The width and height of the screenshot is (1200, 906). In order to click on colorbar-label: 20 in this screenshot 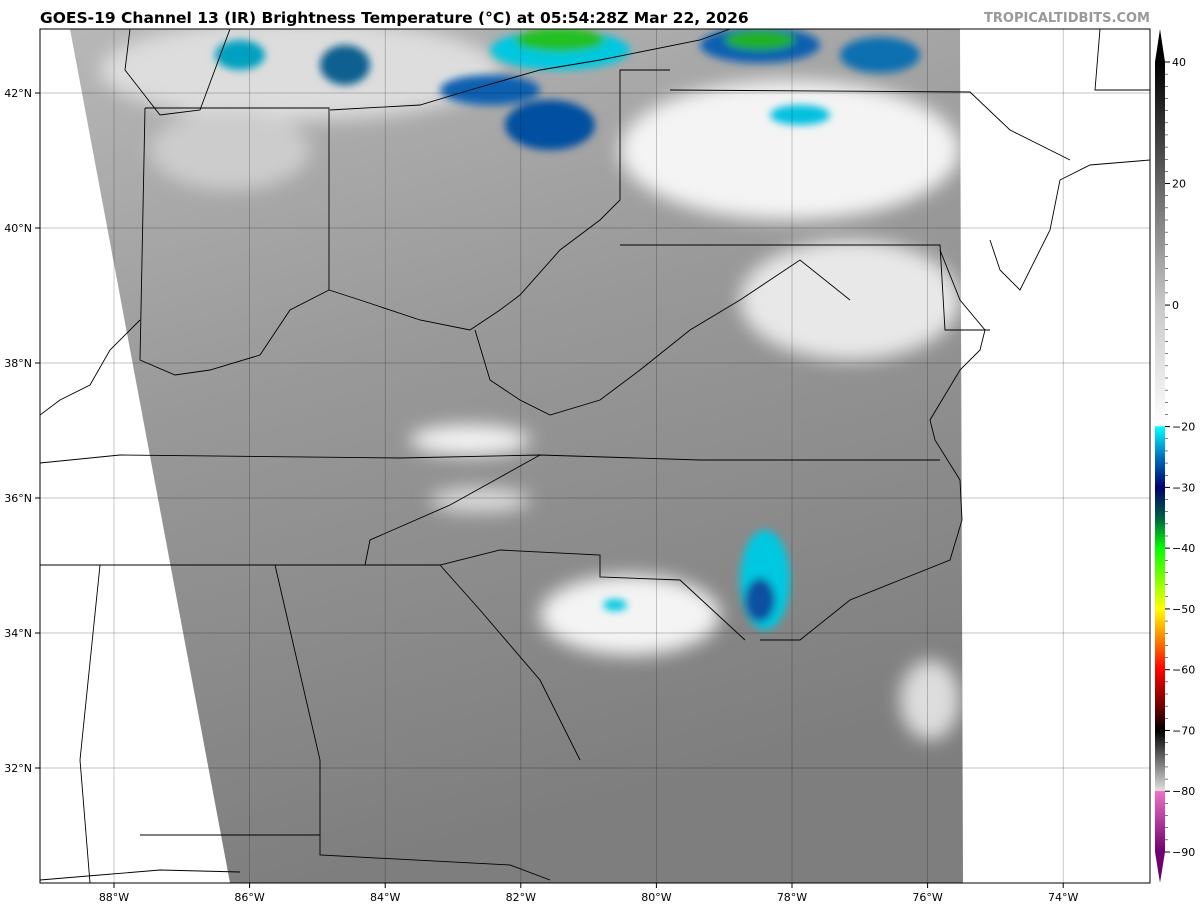, I will do `click(1179, 184)`.